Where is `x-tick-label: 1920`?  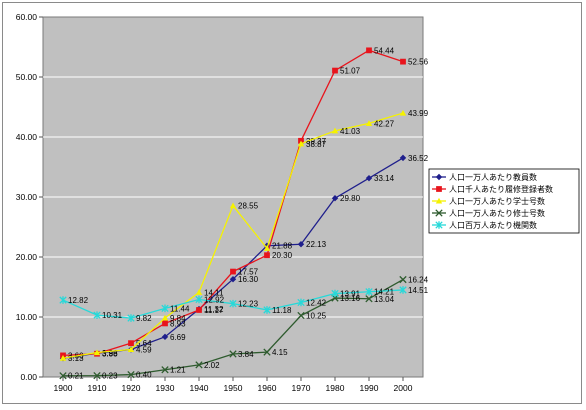 x-tick-label: 1920 is located at coordinates (131, 388).